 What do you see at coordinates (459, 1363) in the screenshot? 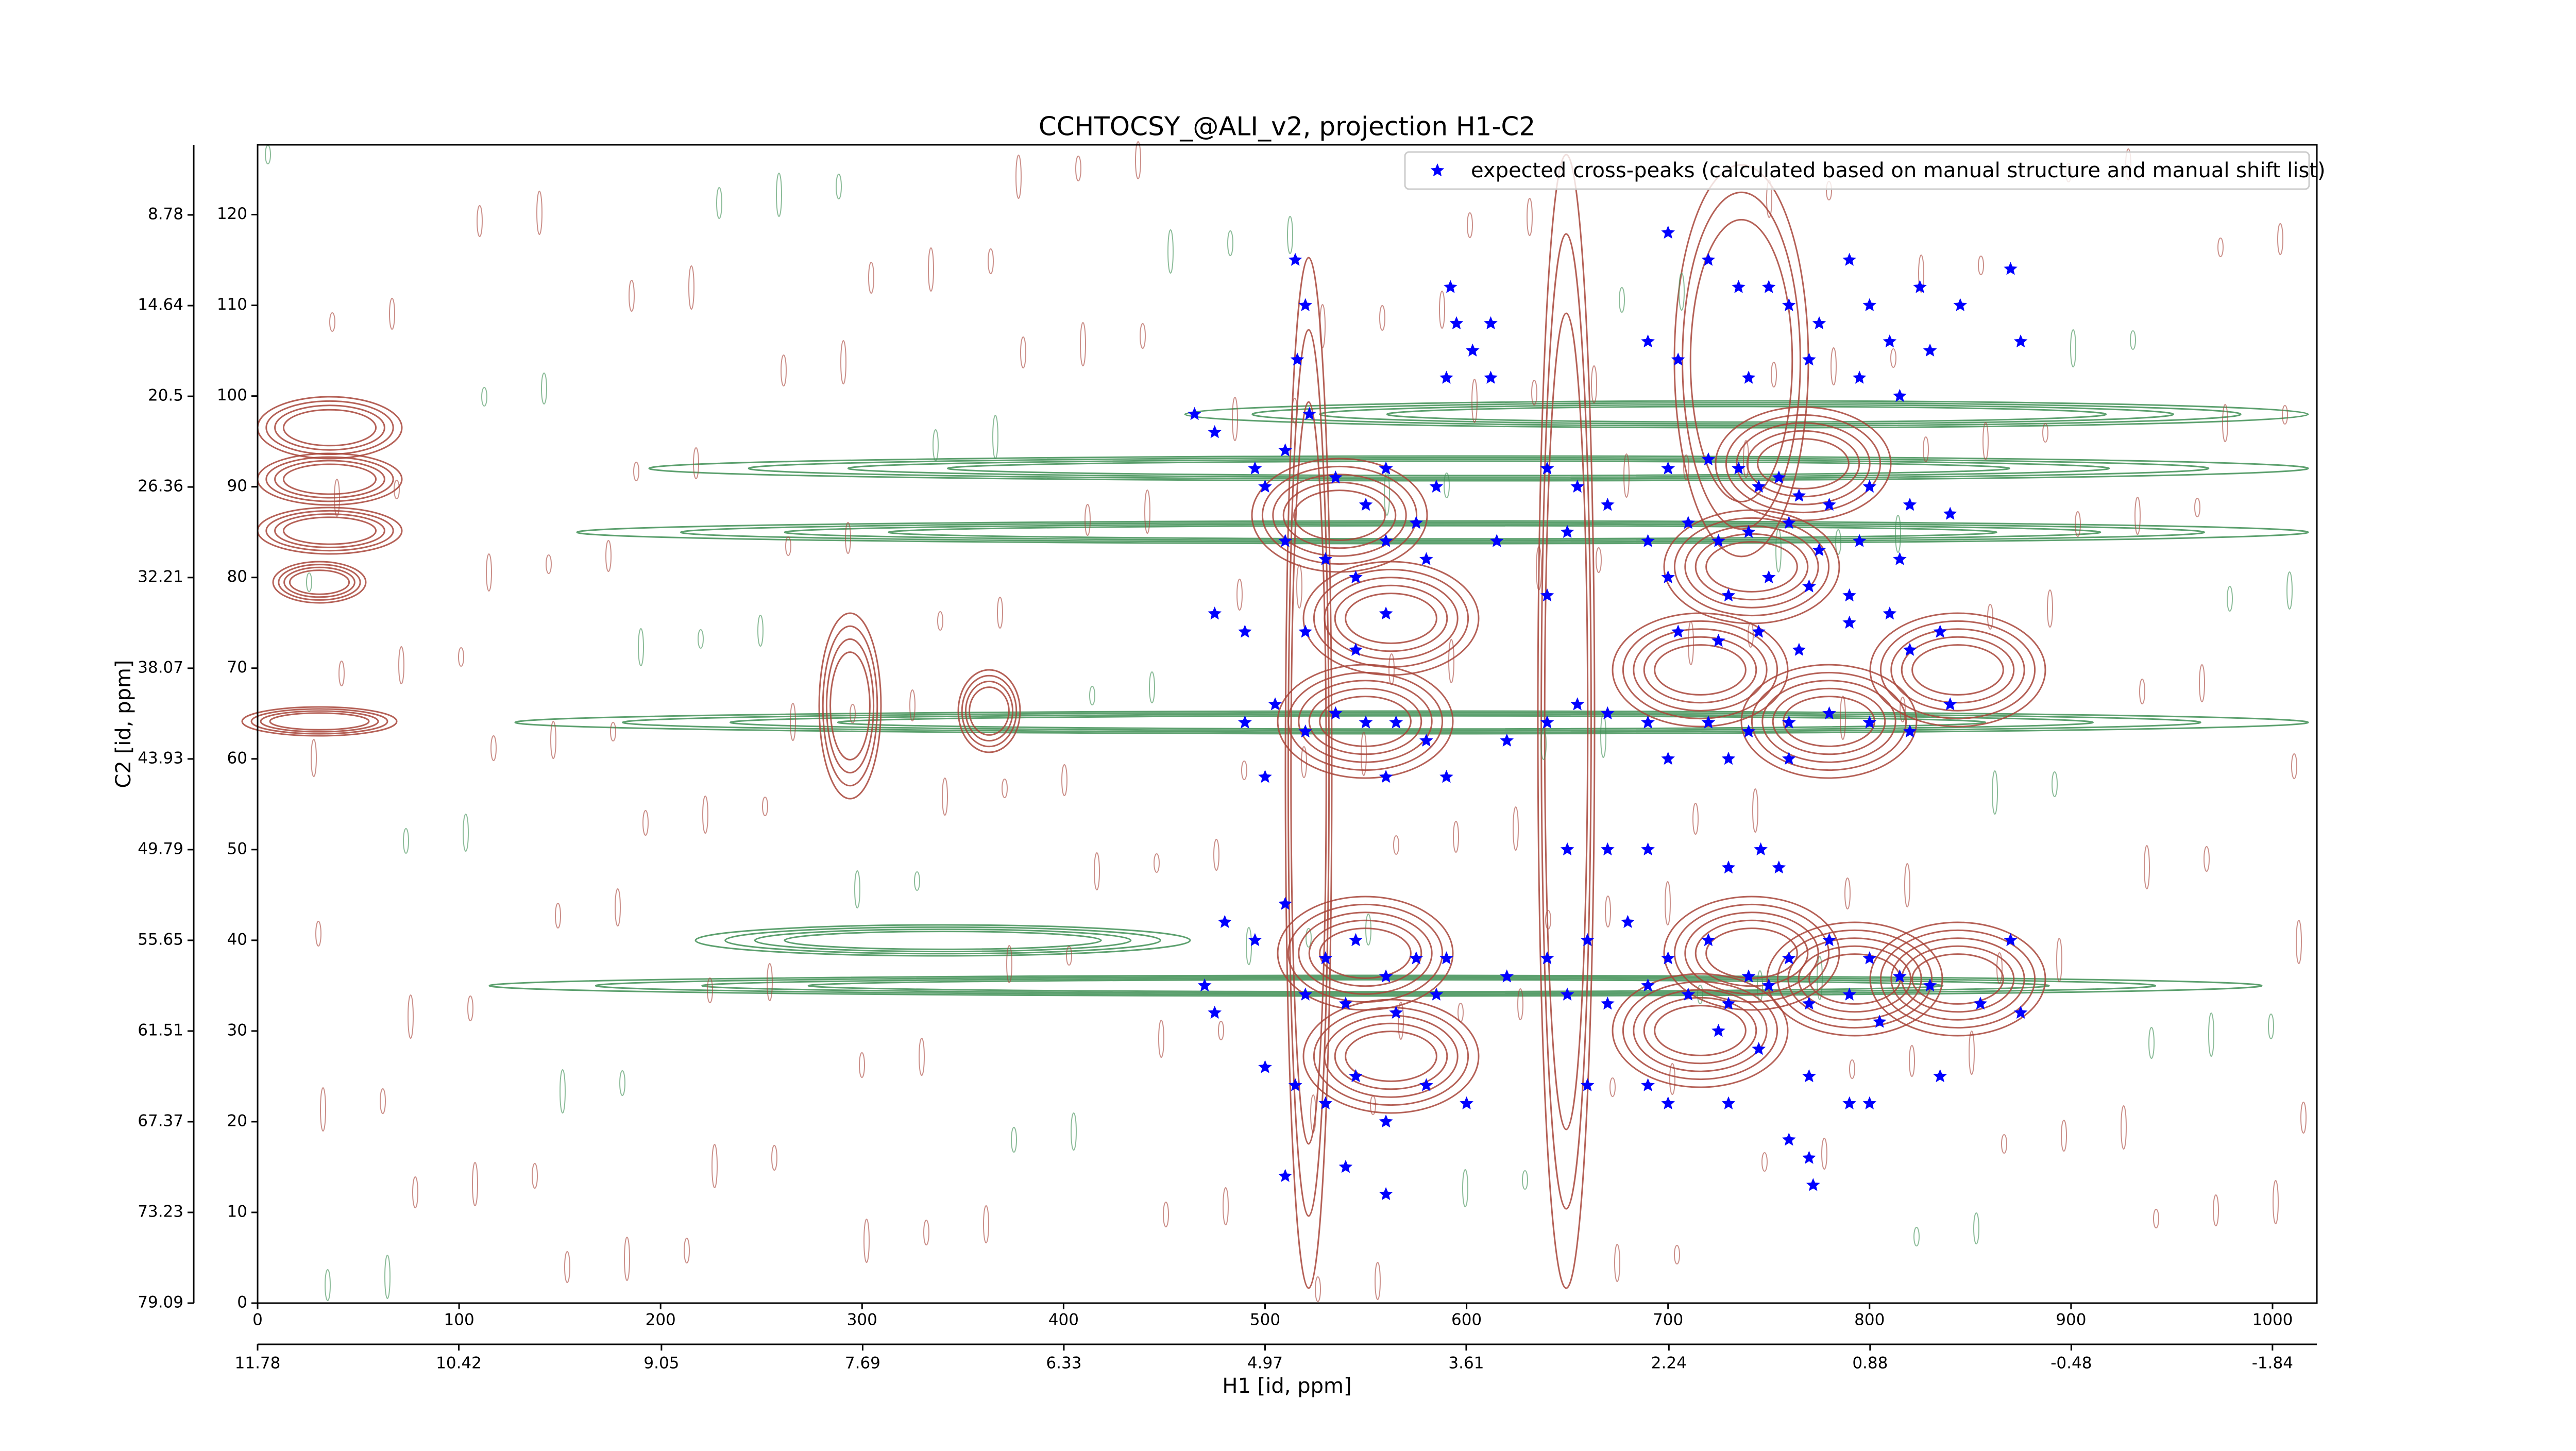
I see `x2-tick-label: 10.42` at bounding box center [459, 1363].